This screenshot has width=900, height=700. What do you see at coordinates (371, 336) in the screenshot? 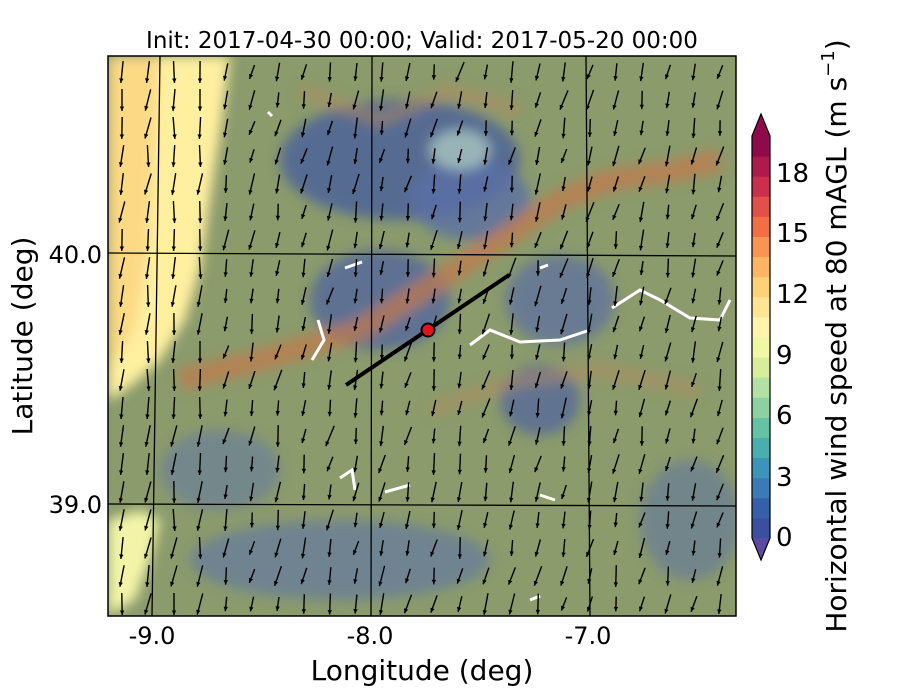
I see `grid-lon-center` at bounding box center [371, 336].